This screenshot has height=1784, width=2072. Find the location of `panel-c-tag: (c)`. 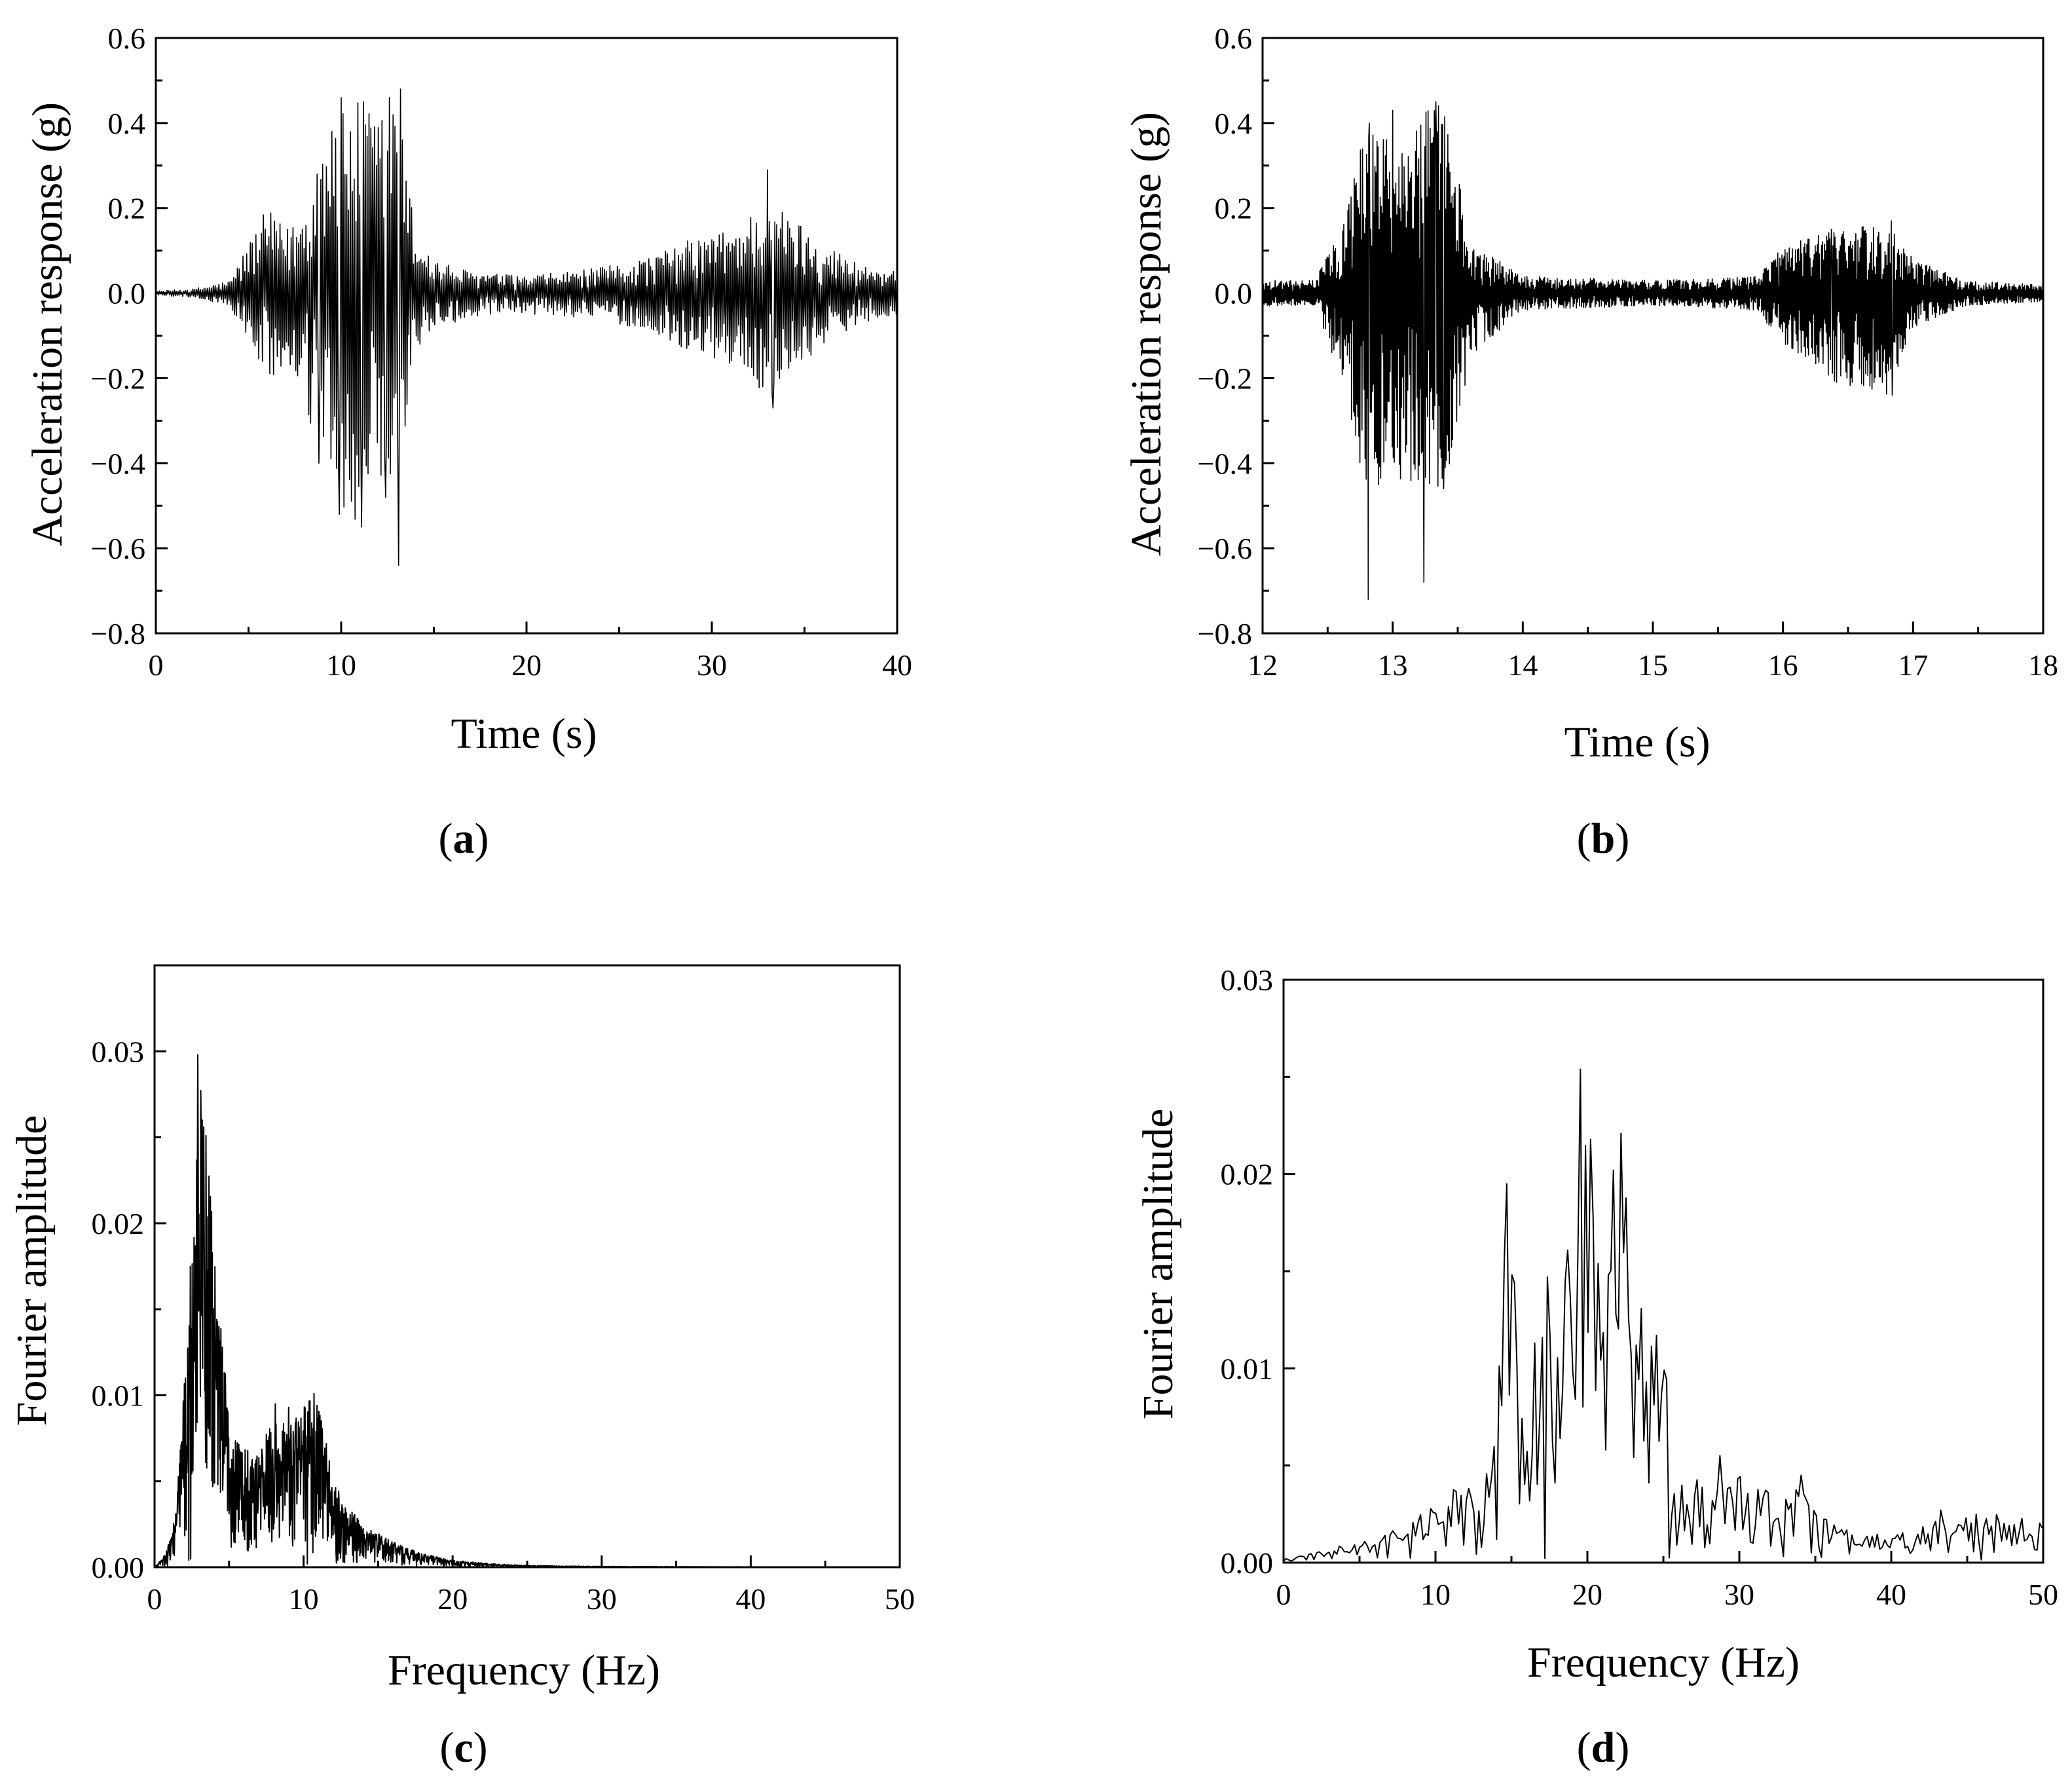

panel-c-tag: (c) is located at coordinates (463, 1748).